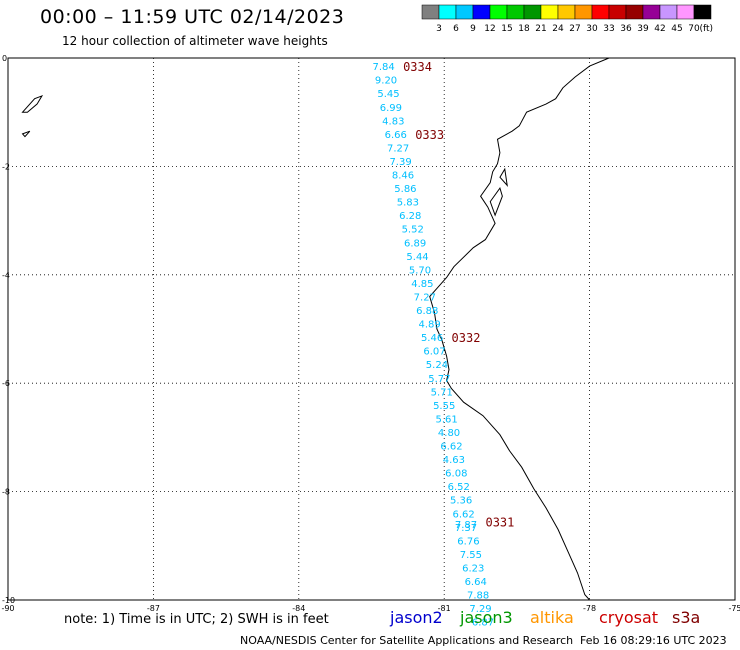 This screenshot has height=650, width=740. I want to click on wave-height-label: 4.85, so click(422, 284).